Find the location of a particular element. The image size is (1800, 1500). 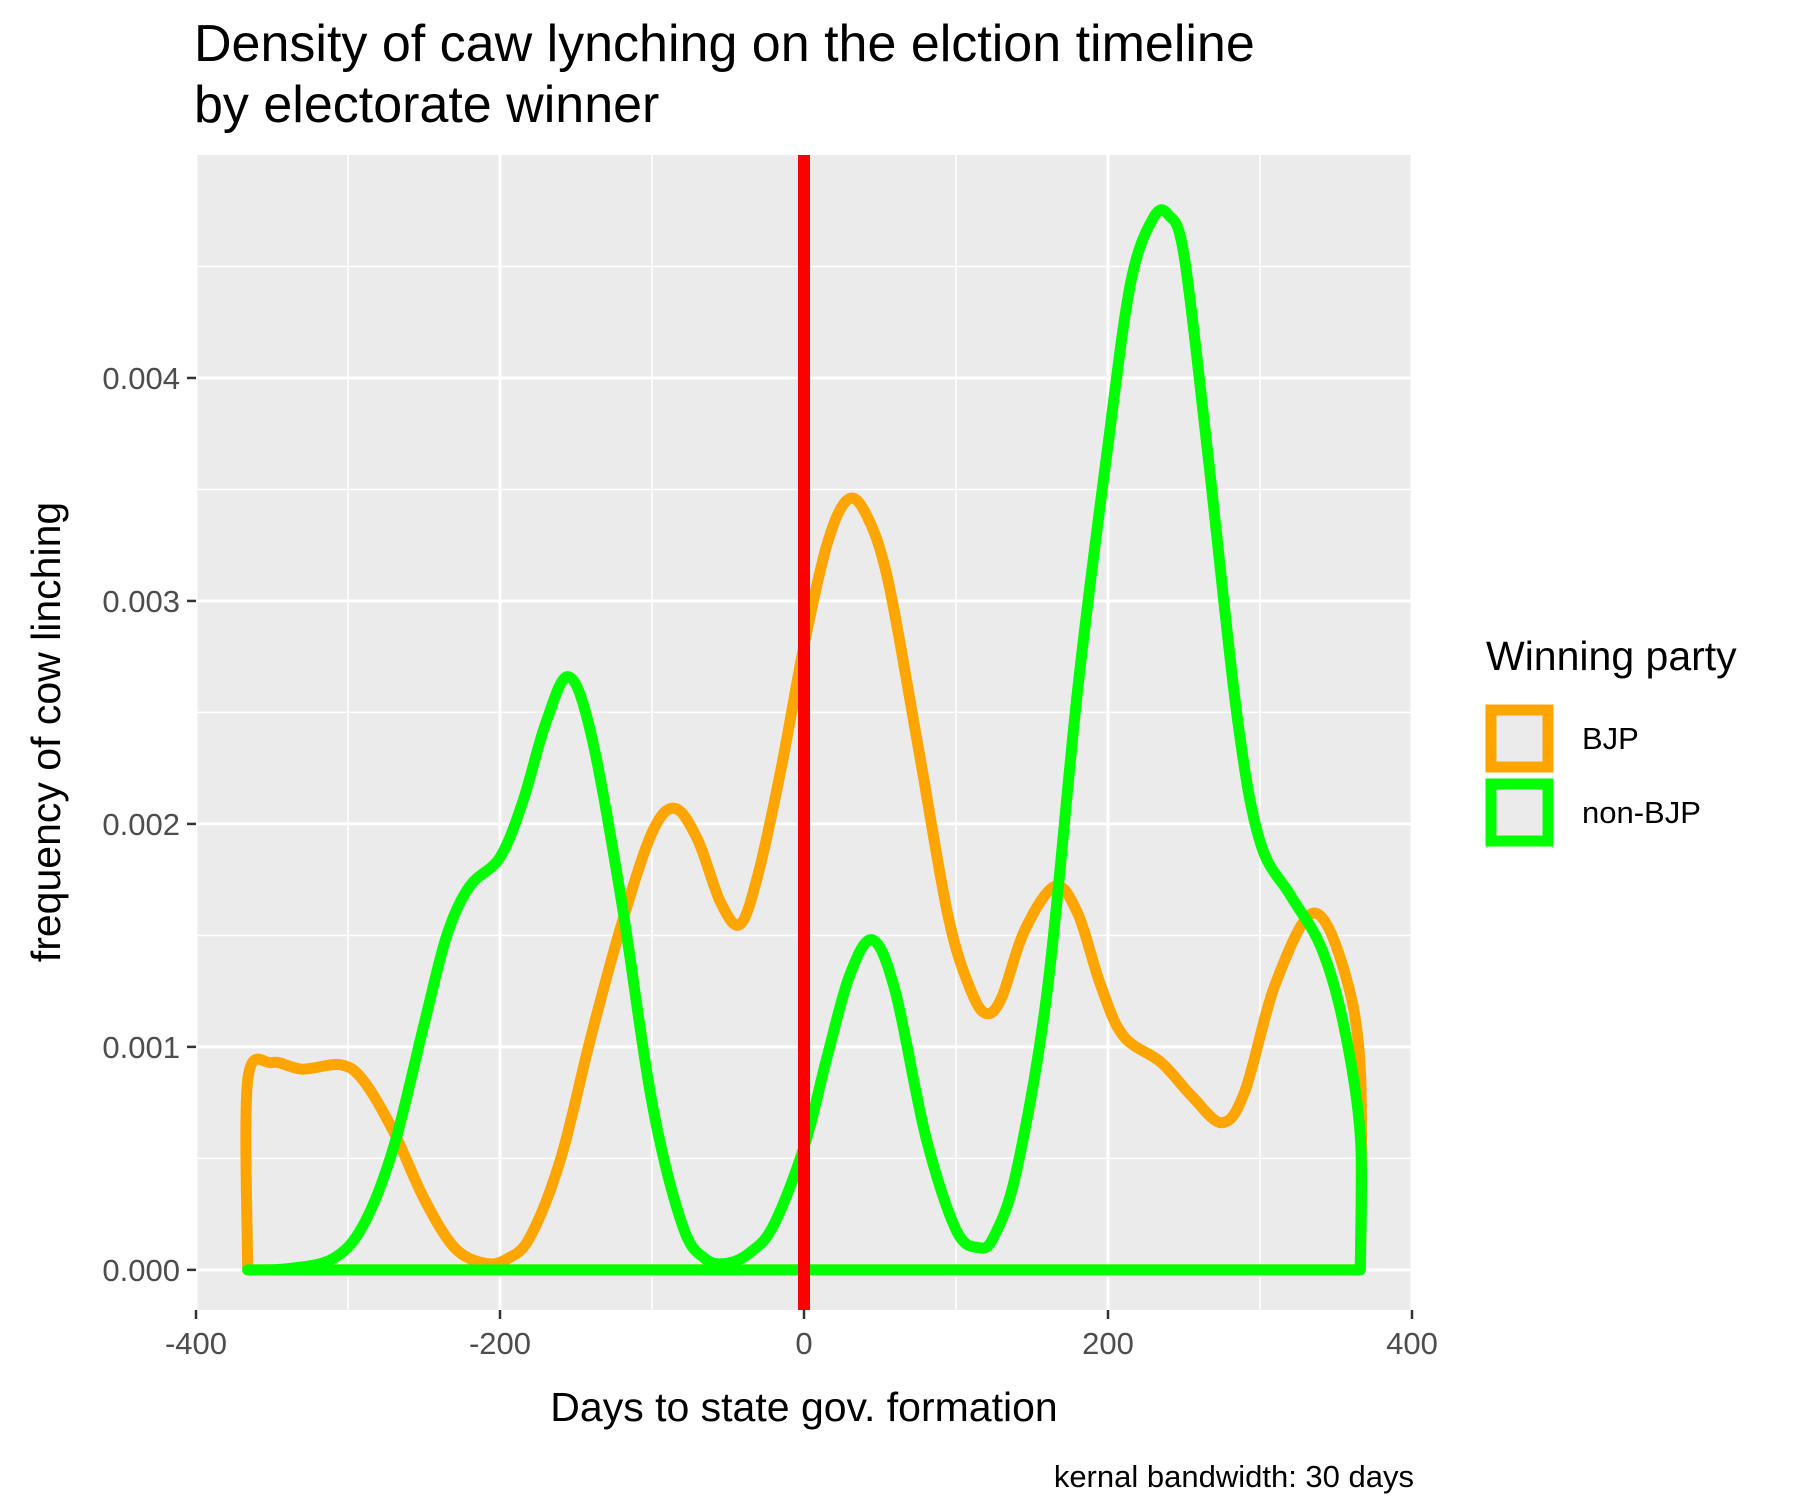

y-axis-ticks: 0.000 0.001 0.002 0.003 0.004 is located at coordinates (149, 824).